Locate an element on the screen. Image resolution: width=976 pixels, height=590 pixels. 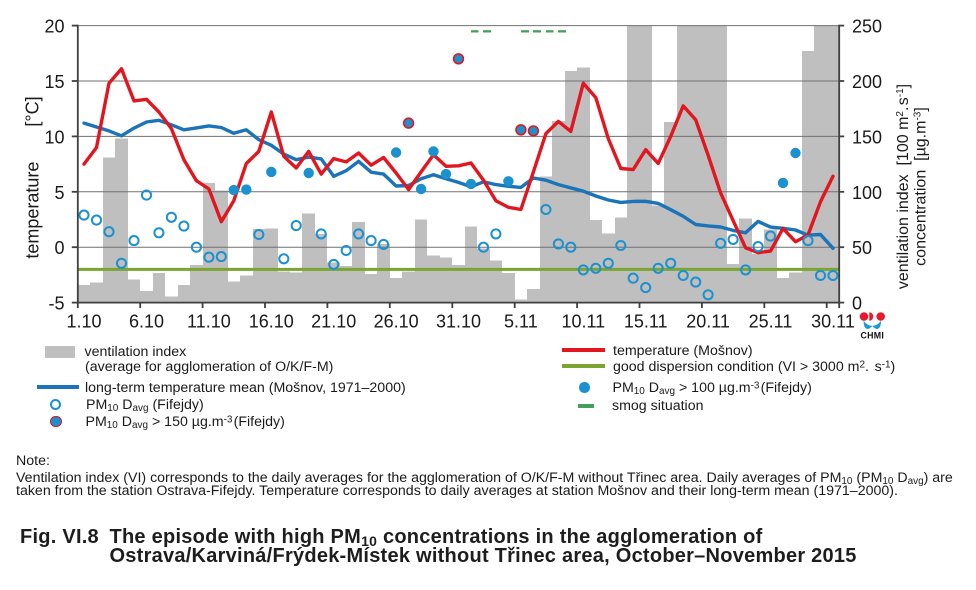
svg-text: 25.11 is located at coordinates (771, 322).